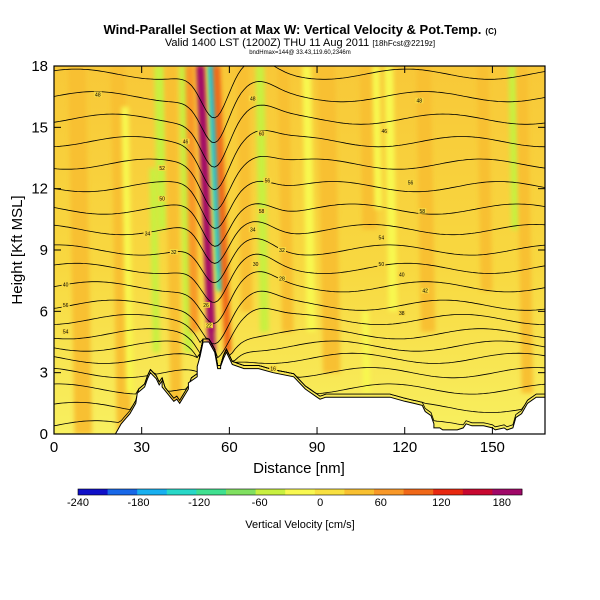 This screenshot has width=600, height=600. What do you see at coordinates (44, 311) in the screenshot?
I see `y-tick-label-2: 6` at bounding box center [44, 311].